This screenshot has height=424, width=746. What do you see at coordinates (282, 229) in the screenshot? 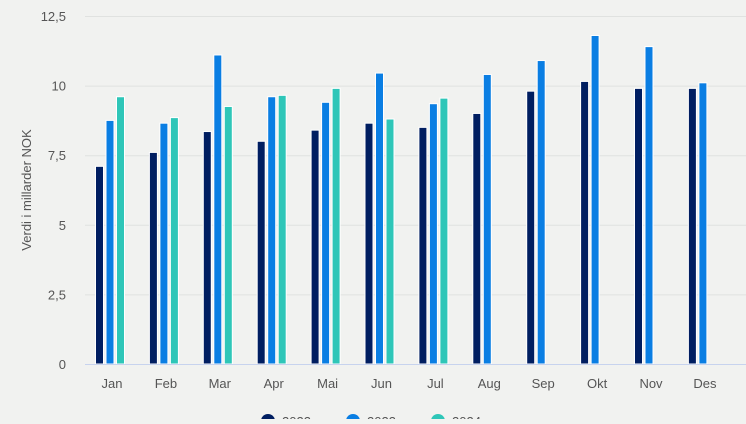
I see `bar-2024-Apr` at bounding box center [282, 229].